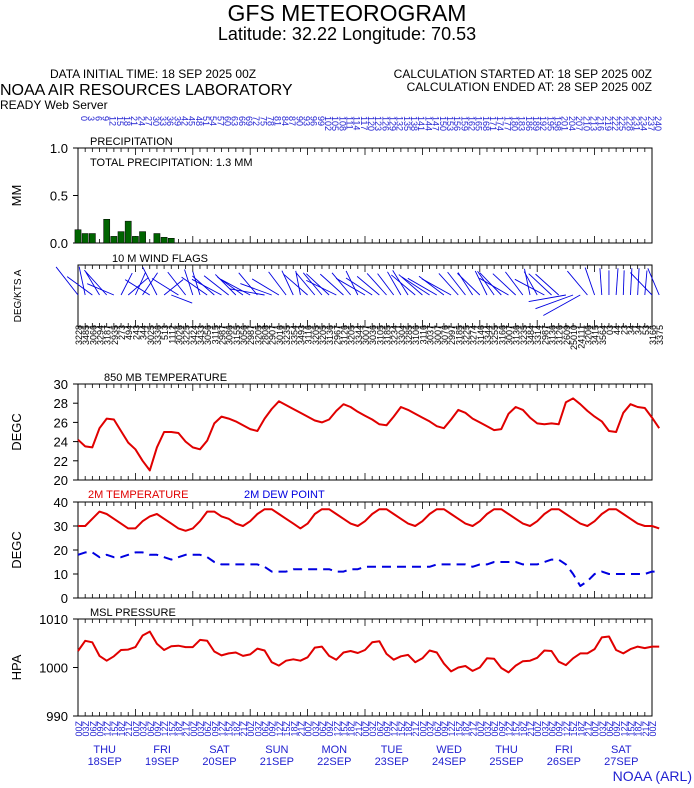 This screenshot has width=694, height=788. What do you see at coordinates (639, 330) in the screenshot?
I see `wind-label: 34` at bounding box center [639, 330].